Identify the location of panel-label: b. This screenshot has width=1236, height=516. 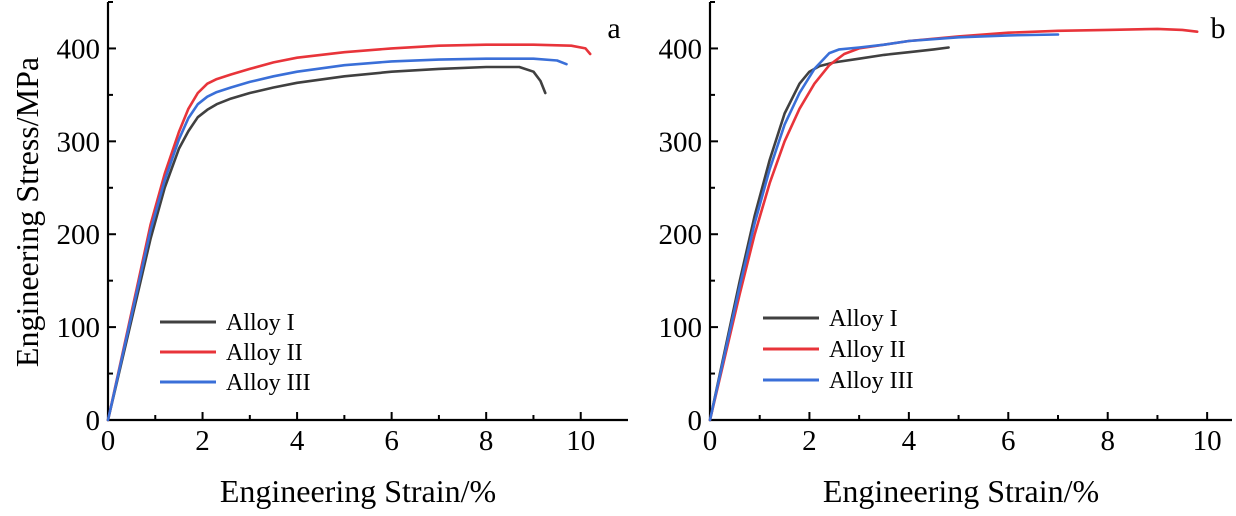
(1218, 28).